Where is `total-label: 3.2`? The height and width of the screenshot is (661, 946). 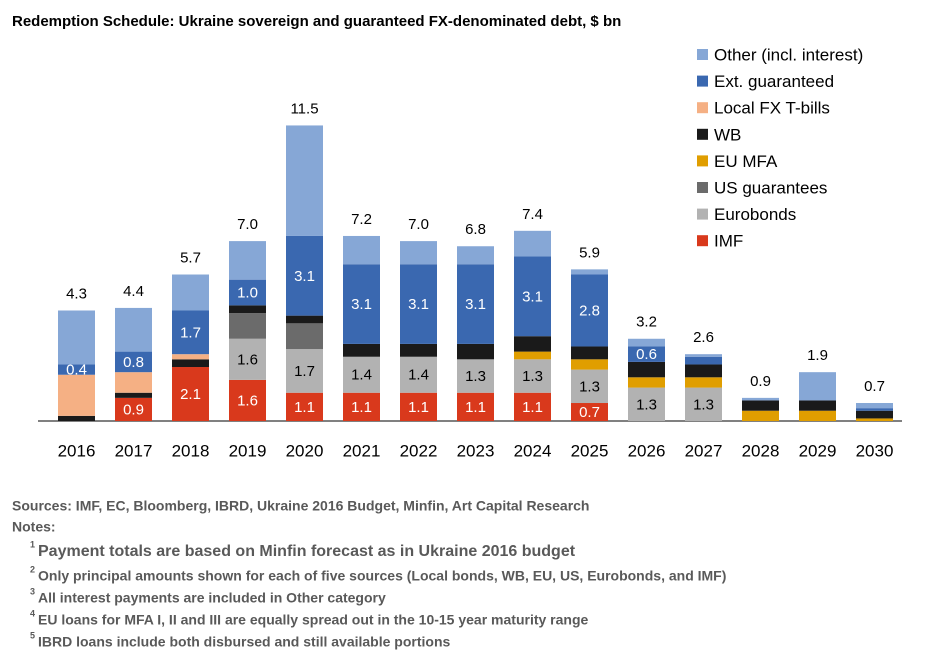
total-label: 3.2 is located at coordinates (646, 322).